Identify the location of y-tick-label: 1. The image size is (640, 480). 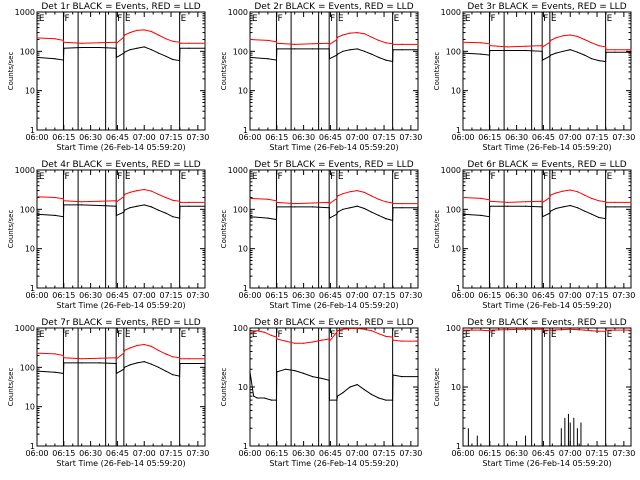
(458, 446).